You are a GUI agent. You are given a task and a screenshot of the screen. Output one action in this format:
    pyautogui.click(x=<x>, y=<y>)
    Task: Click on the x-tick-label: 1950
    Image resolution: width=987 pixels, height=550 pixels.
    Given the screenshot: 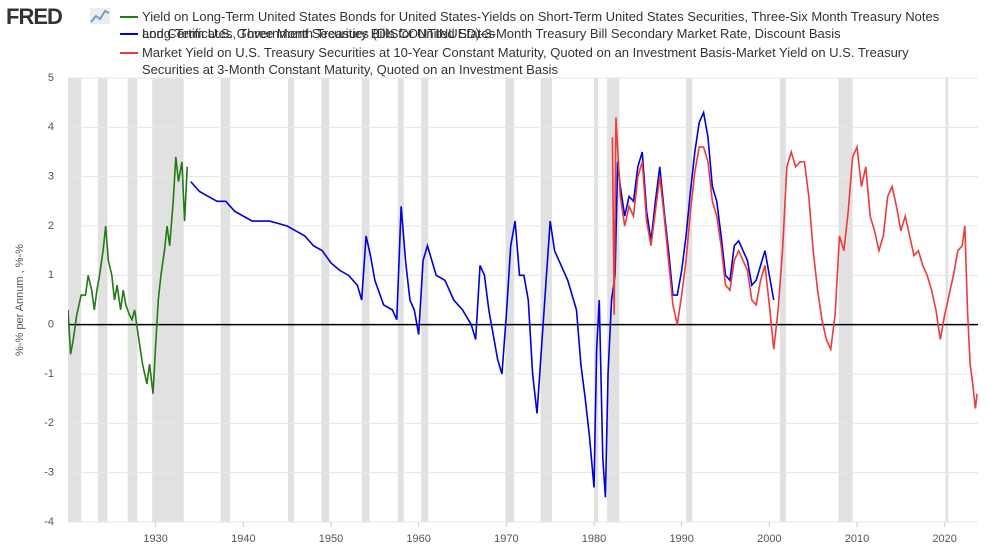 What is the action you would take?
    pyautogui.click(x=331, y=539)
    